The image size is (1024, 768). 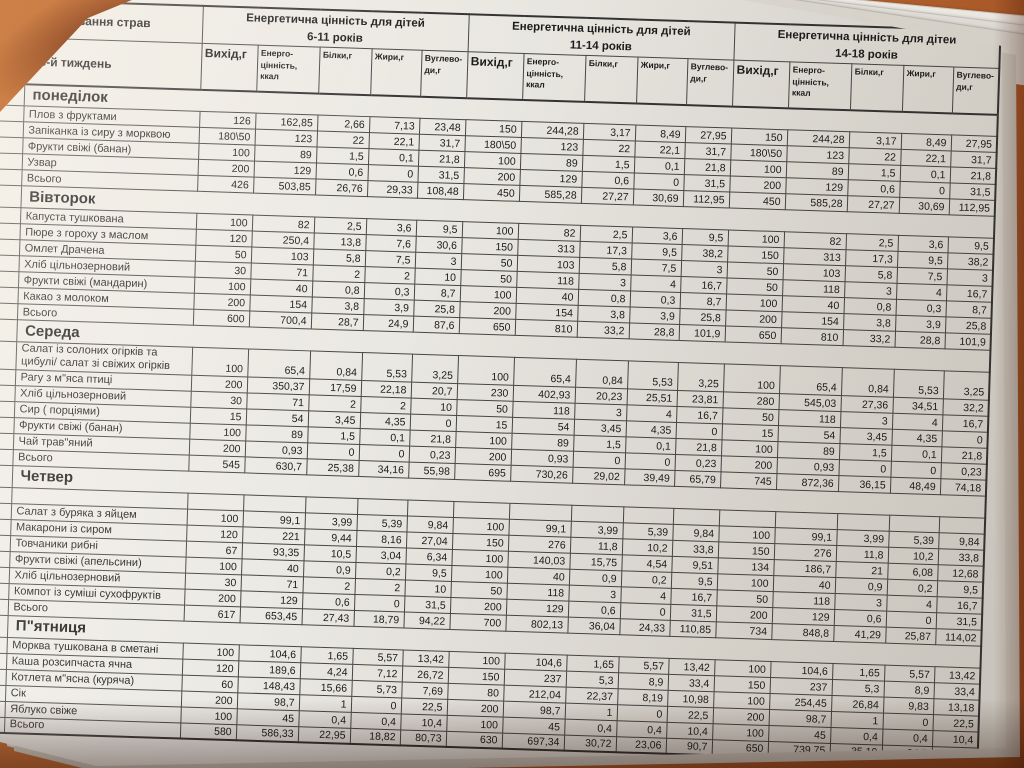 I want to click on cell-fat: 22,1, so click(x=393, y=141).